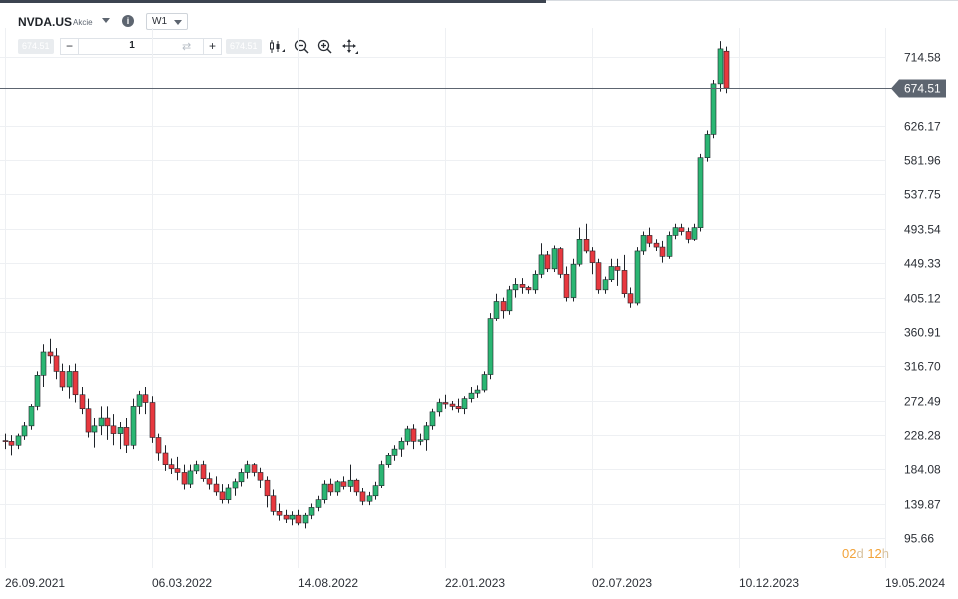 The width and height of the screenshot is (958, 599). What do you see at coordinates (922, 367) in the screenshot?
I see `y-tick-label: 316.70` at bounding box center [922, 367].